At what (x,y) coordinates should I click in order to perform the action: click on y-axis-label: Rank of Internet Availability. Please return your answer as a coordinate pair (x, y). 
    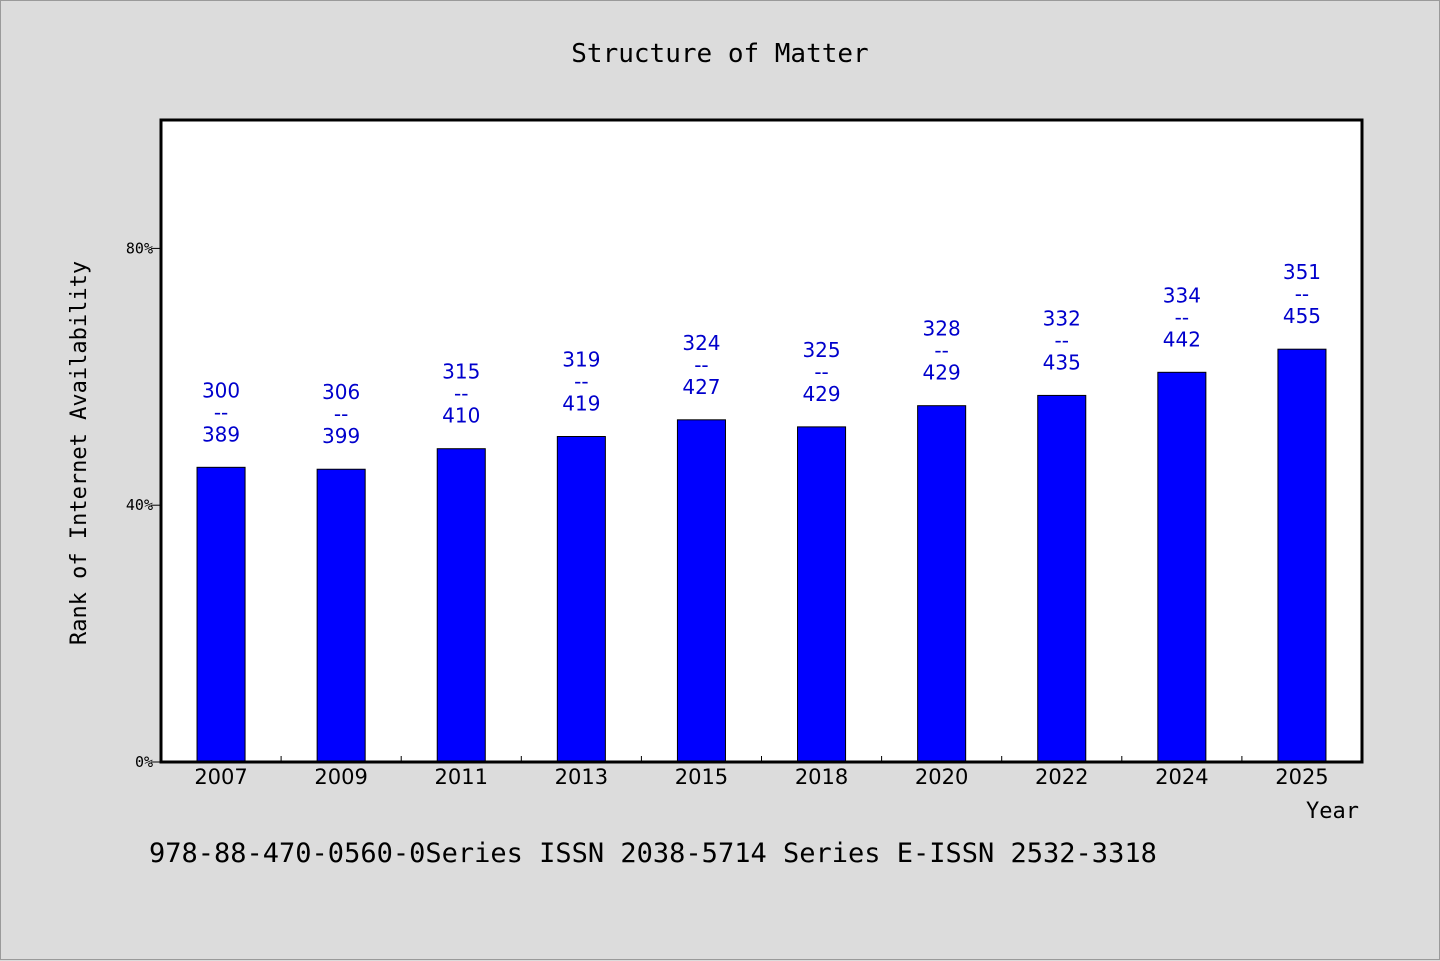
    Looking at the image, I should click on (79, 453).